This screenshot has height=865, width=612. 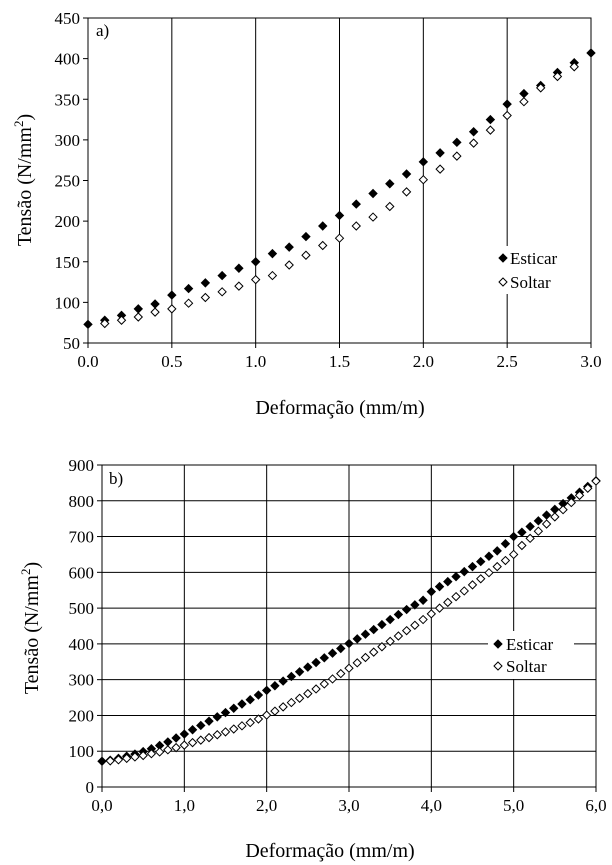 What do you see at coordinates (68, 302) in the screenshot?
I see `y-tick-label: 100` at bounding box center [68, 302].